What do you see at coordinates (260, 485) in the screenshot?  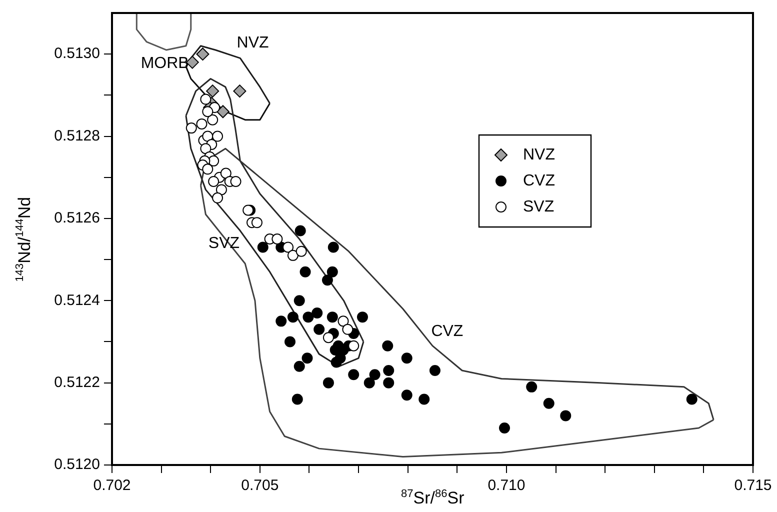 I see `x-tick-label: 0.705` at bounding box center [260, 485].